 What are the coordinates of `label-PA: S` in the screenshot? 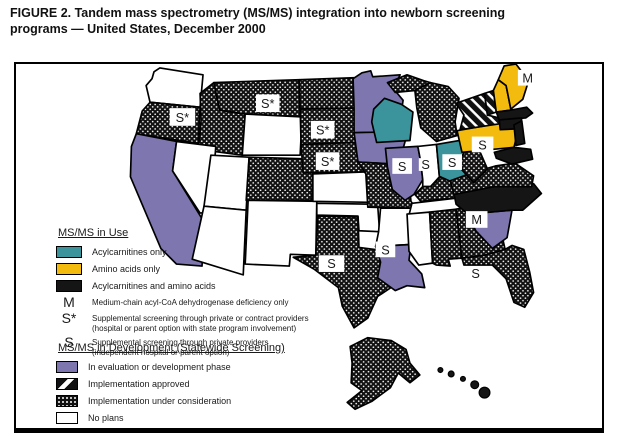 It's located at (482, 144).